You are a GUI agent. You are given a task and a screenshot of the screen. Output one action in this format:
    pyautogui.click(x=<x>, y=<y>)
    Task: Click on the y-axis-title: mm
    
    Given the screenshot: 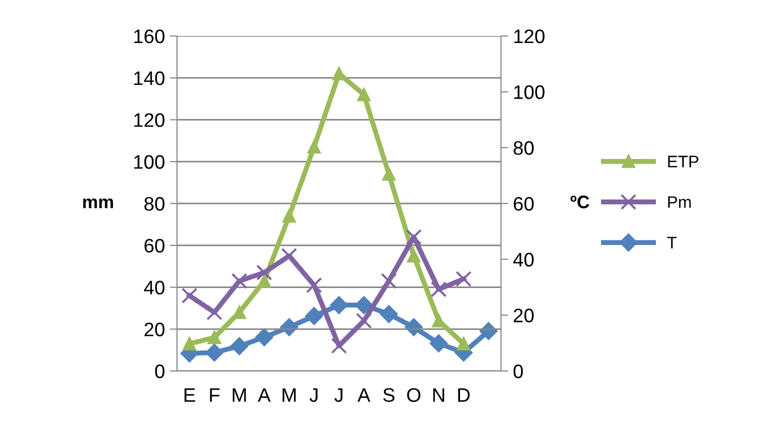 What is the action you would take?
    pyautogui.click(x=98, y=203)
    